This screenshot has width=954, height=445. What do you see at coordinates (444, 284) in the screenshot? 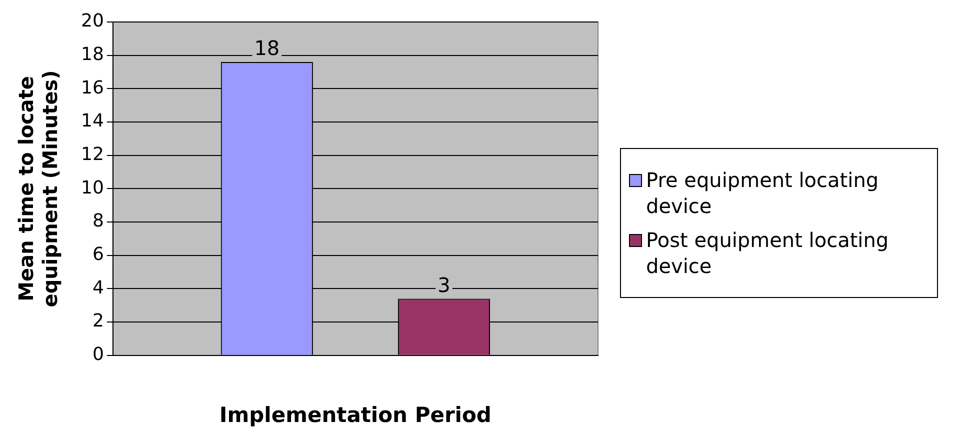
I see `data-label: 3` at bounding box center [444, 284].